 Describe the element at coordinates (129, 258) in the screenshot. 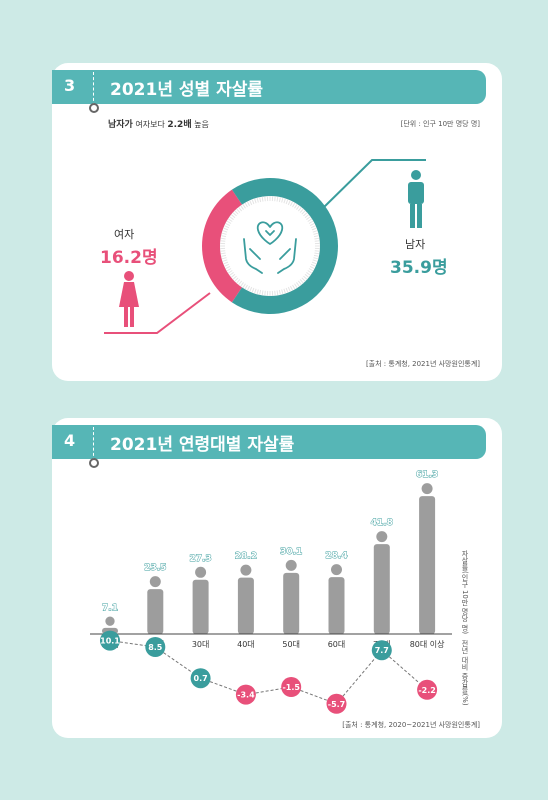

I see `female-value: 16.2명` at that location.